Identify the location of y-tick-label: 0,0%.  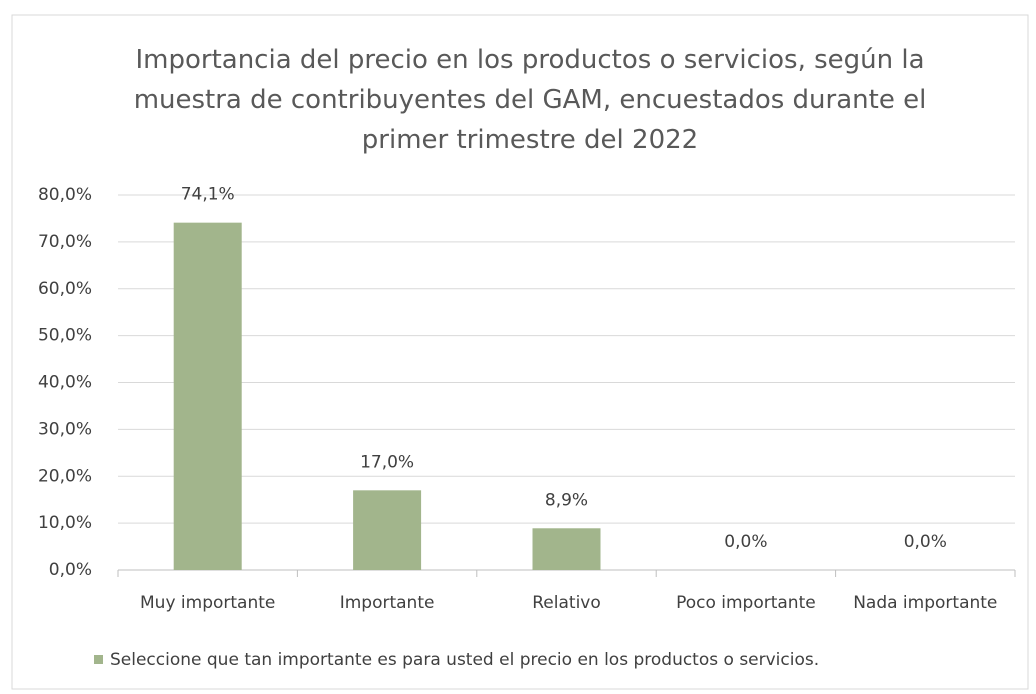
(70, 570).